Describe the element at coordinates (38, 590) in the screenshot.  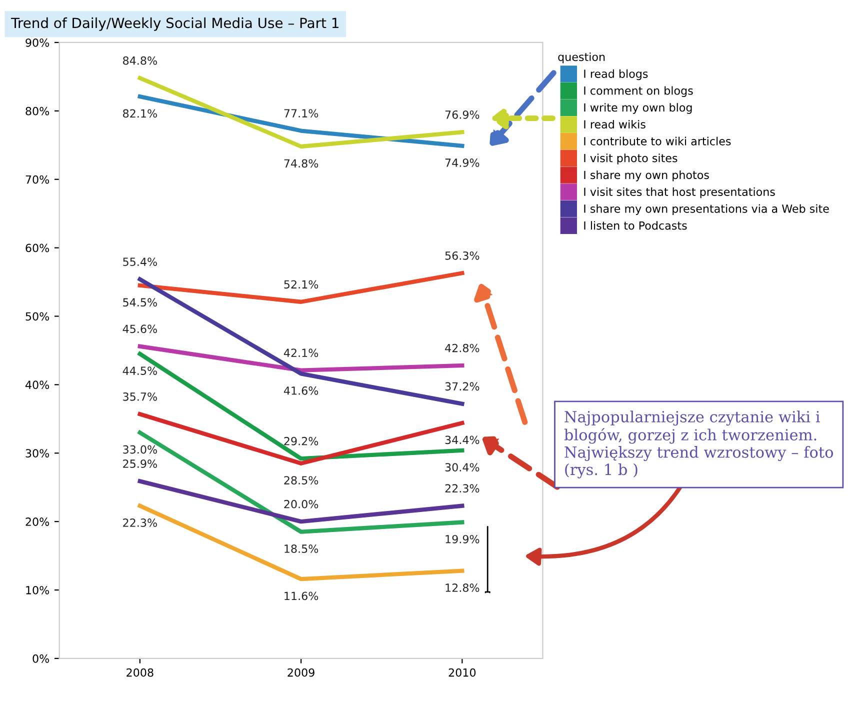
I see `y-tick-label: 10%` at that location.